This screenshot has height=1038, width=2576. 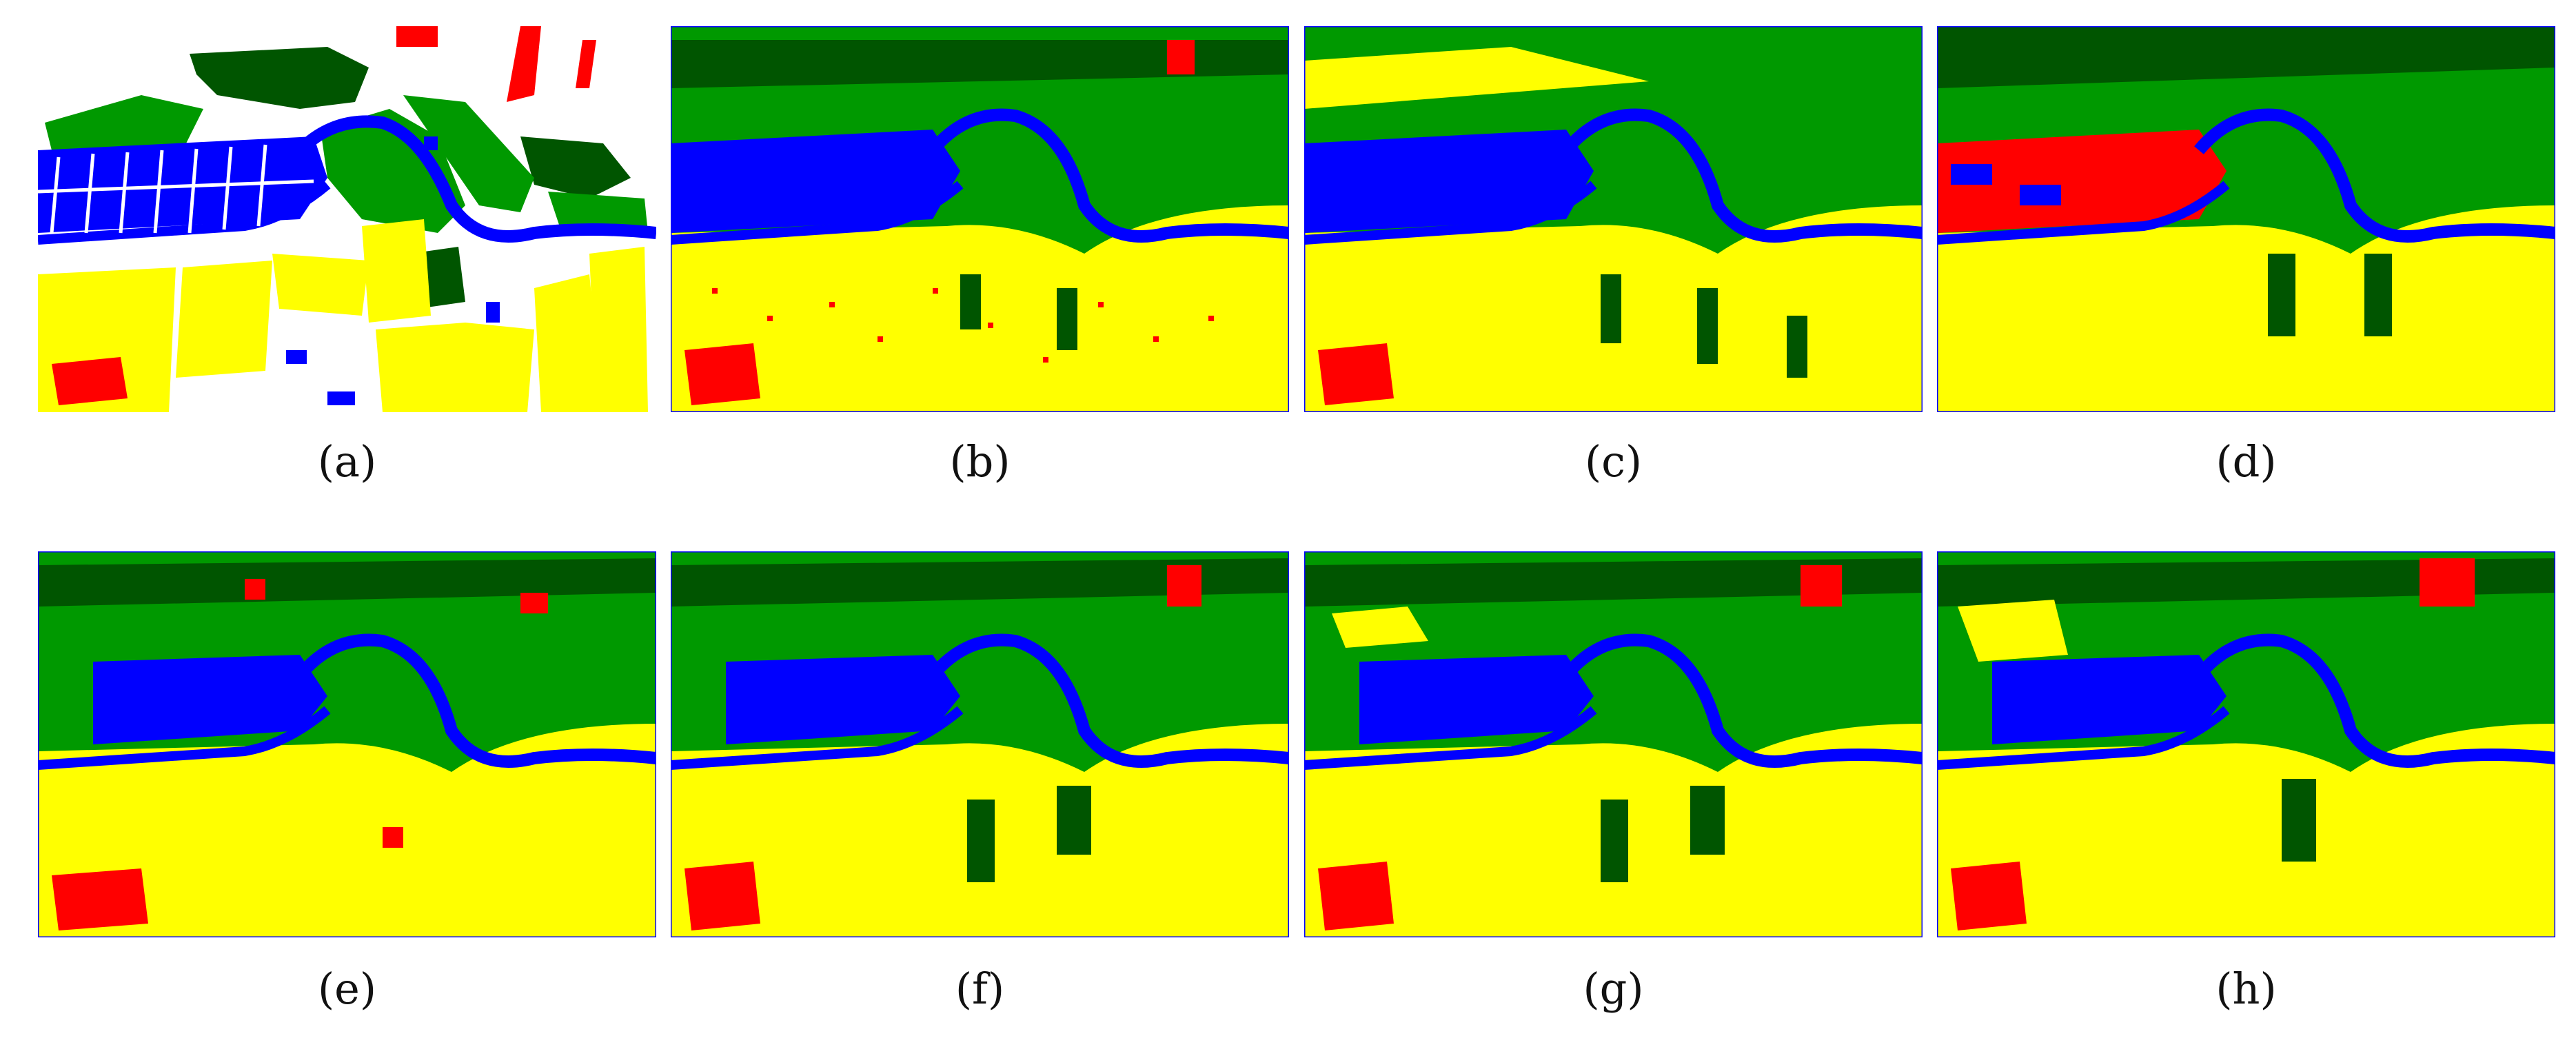 I want to click on panel-c-classification-map, so click(x=1613, y=219).